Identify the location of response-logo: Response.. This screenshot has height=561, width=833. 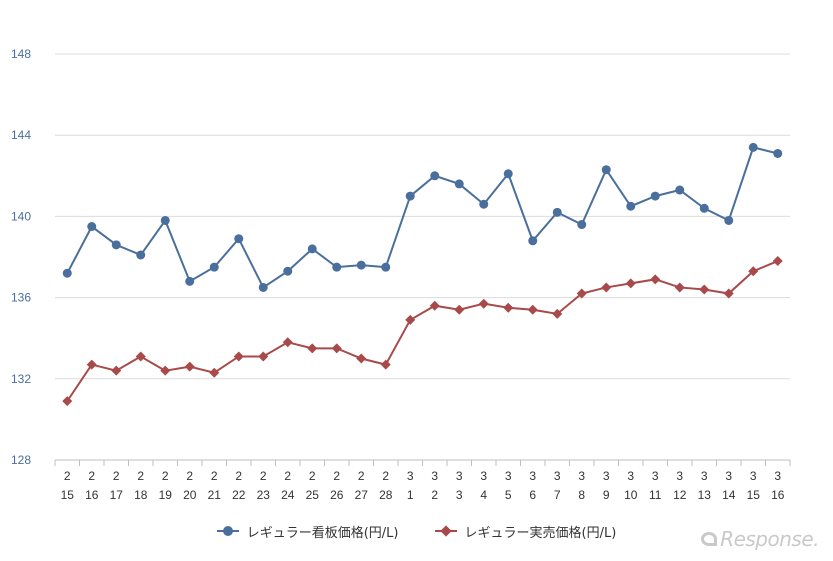
(760, 539).